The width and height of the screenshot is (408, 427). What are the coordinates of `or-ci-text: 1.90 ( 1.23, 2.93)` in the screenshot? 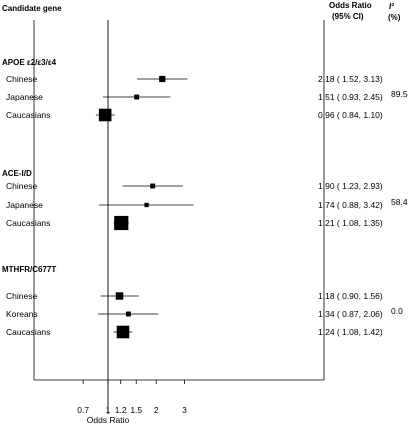 It's located at (350, 186).